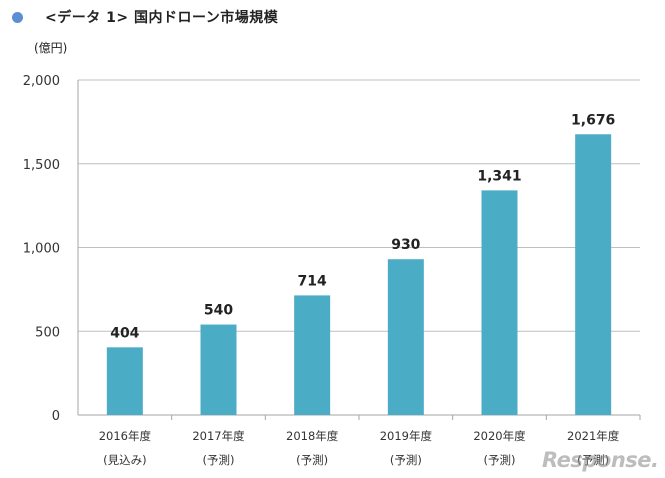 This screenshot has height=478, width=665. I want to click on value-label-3: 930, so click(405, 245).